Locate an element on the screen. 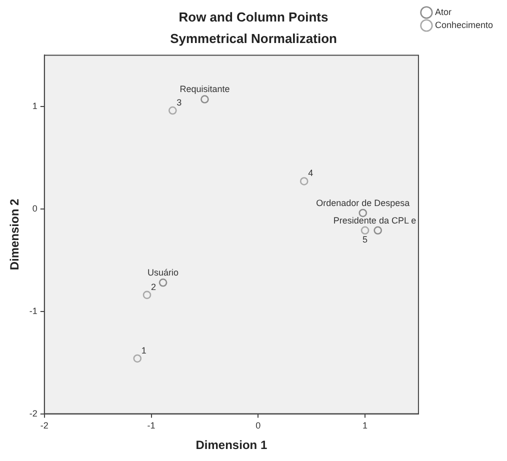 The height and width of the screenshot is (461, 507). x-tick-label: 0 is located at coordinates (258, 425).